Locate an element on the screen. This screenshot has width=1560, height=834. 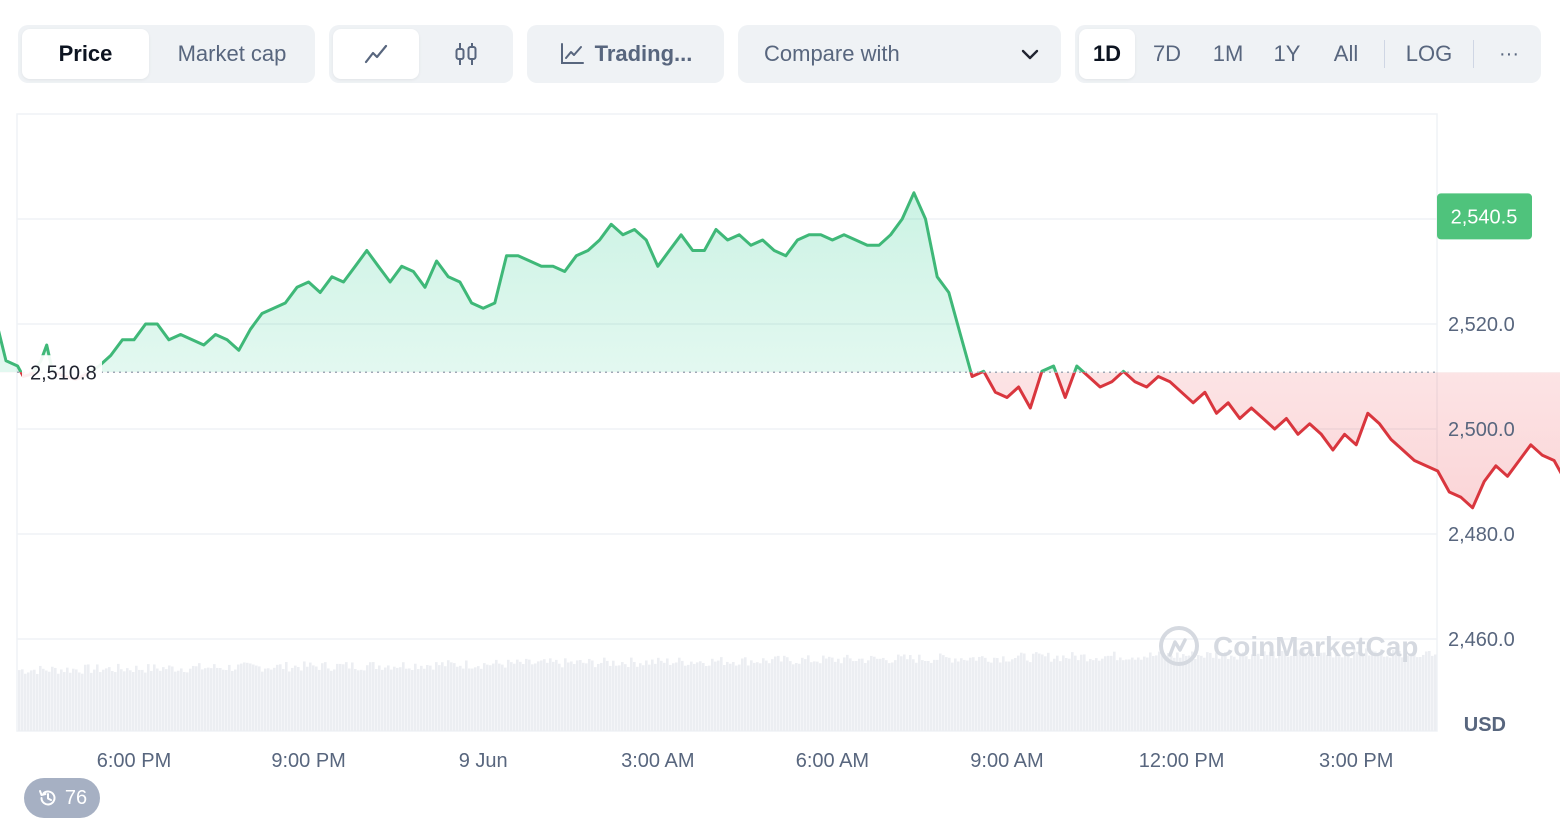
range-1d: 1D is located at coordinates (1107, 54).